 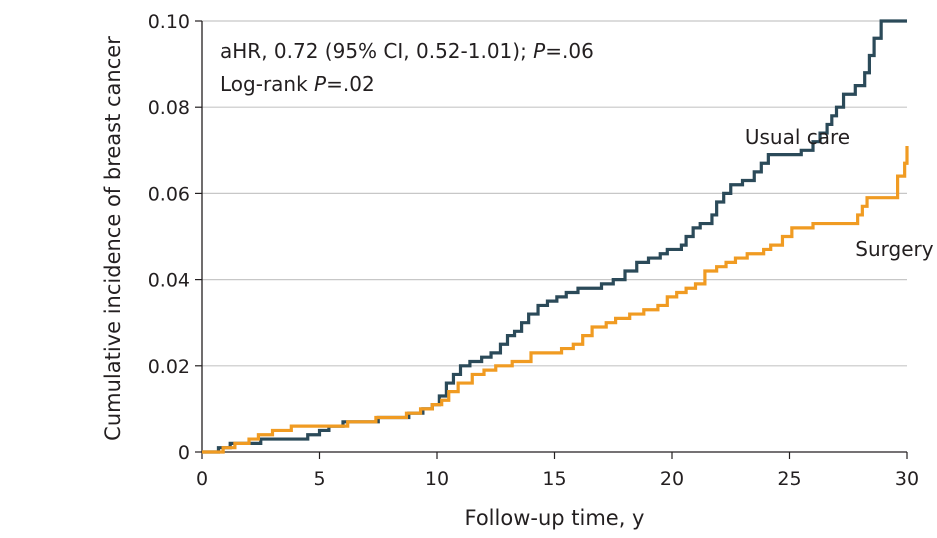 What do you see at coordinates (184, 453) in the screenshot?
I see `y-tick-label: 0` at bounding box center [184, 453].